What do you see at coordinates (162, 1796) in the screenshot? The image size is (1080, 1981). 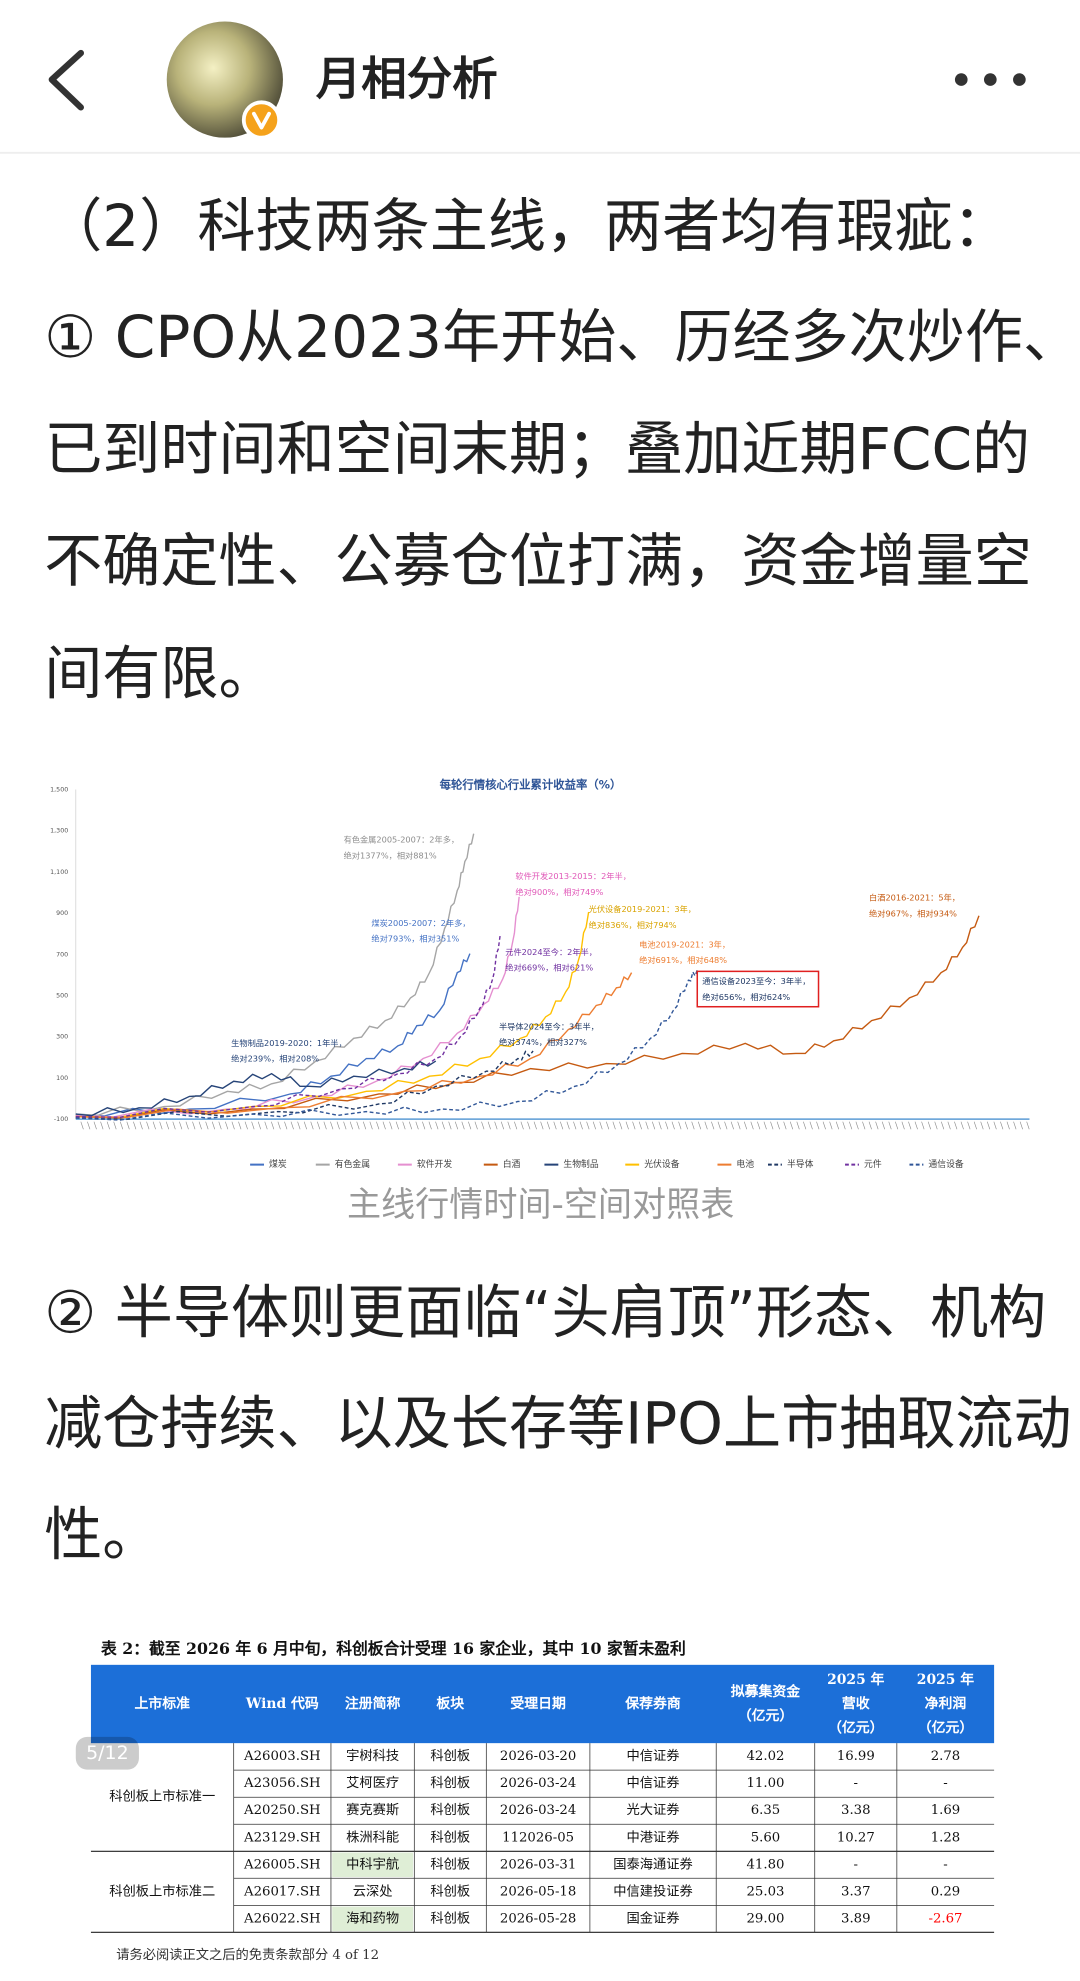 I see `group-label: 科创板上市标准一` at bounding box center [162, 1796].